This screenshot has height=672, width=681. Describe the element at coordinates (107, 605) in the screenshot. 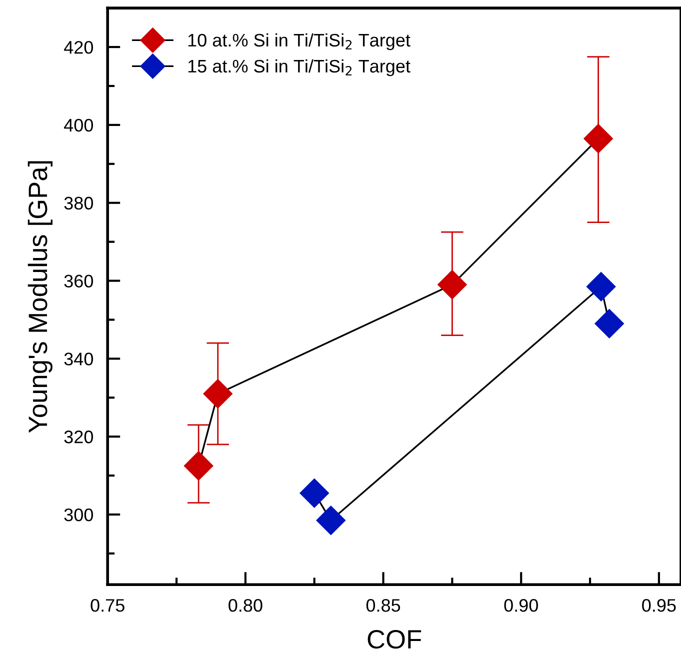

I see `x-tick-label: 0.75` at that location.